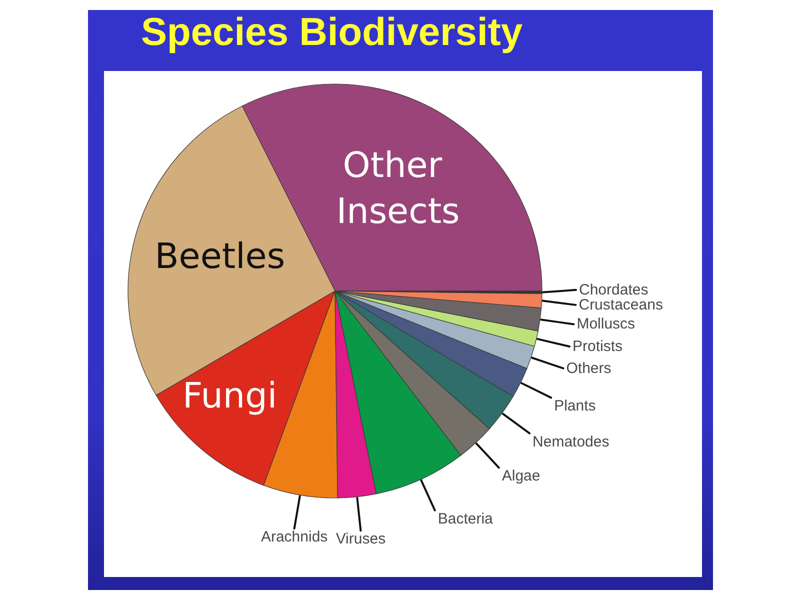  Describe the element at coordinates (597, 347) in the screenshot. I see `slice-label: Protists` at that location.